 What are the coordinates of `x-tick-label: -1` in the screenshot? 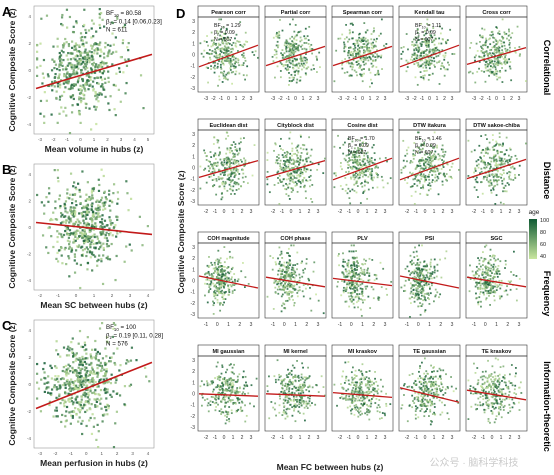 It's located at (288, 99).